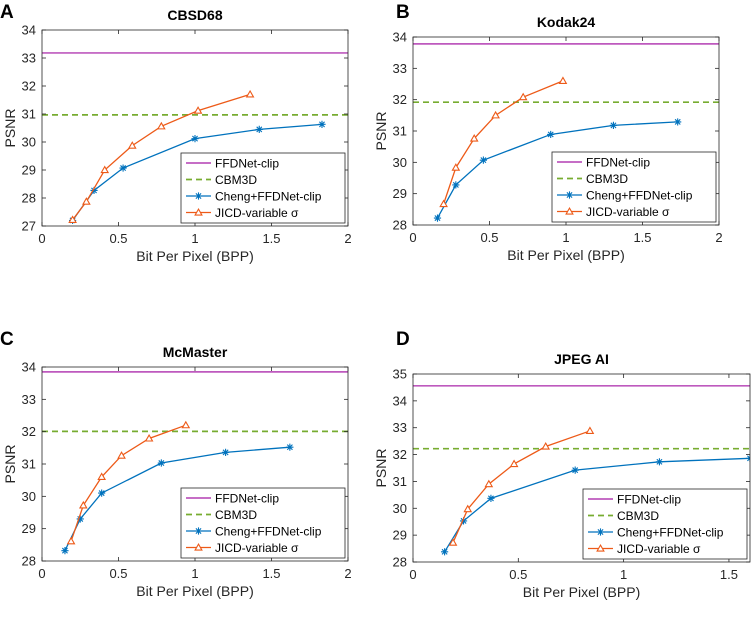 Image resolution: width=754 pixels, height=633 pixels. What do you see at coordinates (194, 15) in the screenshot?
I see `chart-title: CBSD68` at bounding box center [194, 15].